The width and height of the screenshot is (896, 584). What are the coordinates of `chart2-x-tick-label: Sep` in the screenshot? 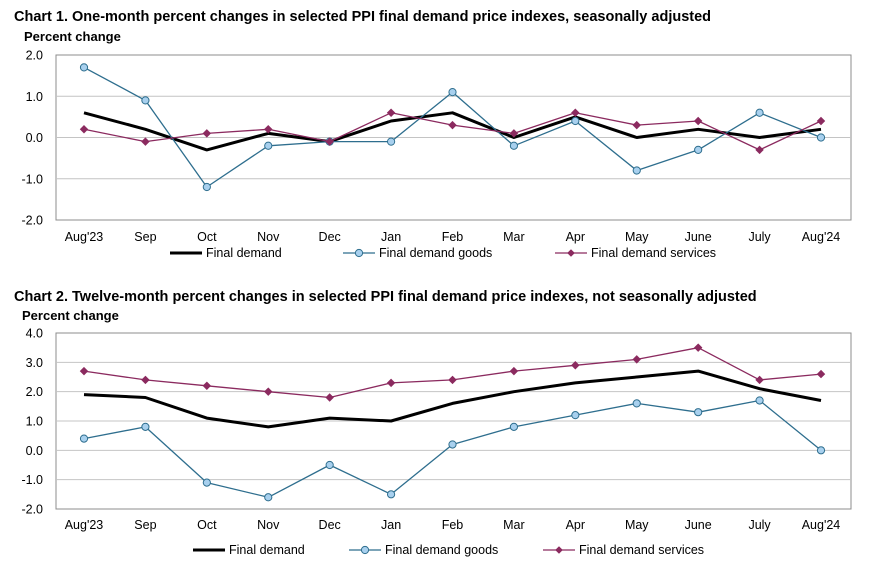 It's located at (145, 525).